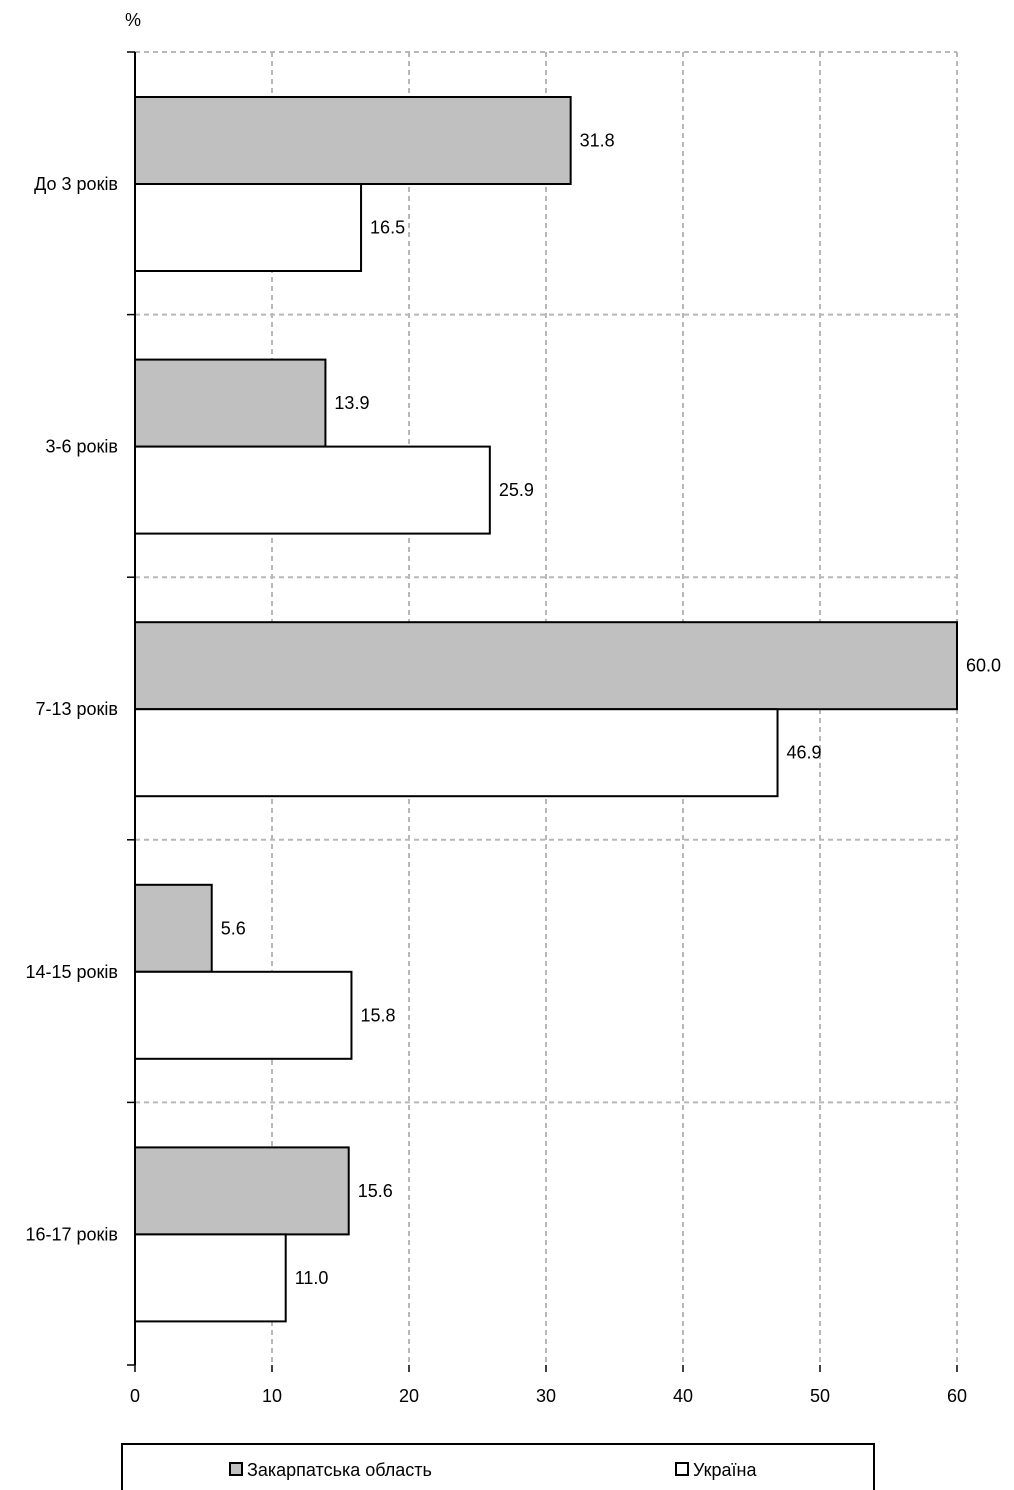 This screenshot has height=1490, width=1014. What do you see at coordinates (375, 1191) in the screenshot?
I see `value-label: 15.6` at bounding box center [375, 1191].